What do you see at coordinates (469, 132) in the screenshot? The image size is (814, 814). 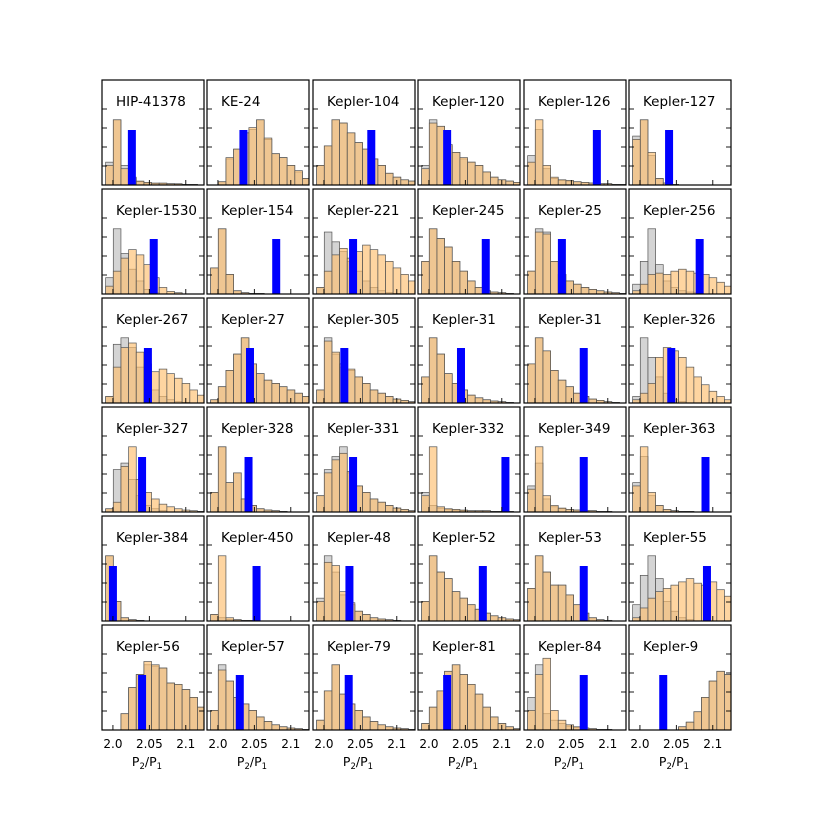 I see `panel-3: Kepler-120` at bounding box center [469, 132].